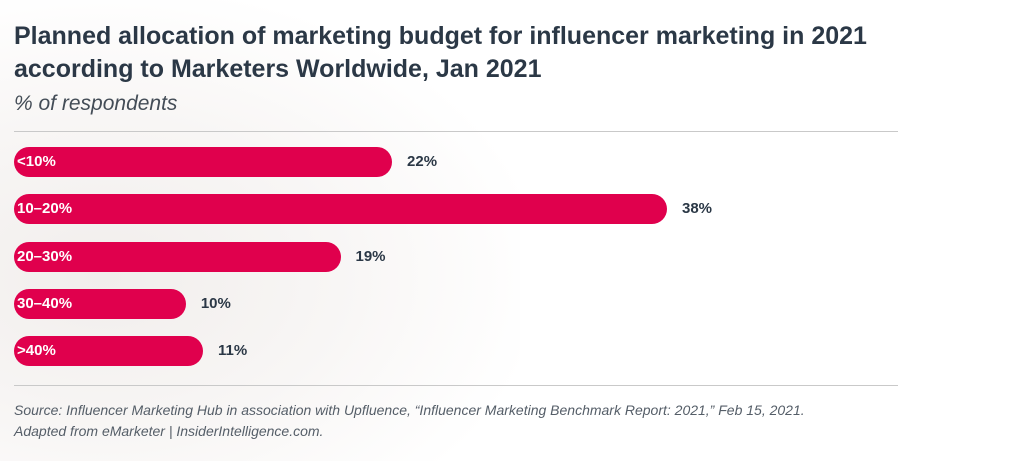 The height and width of the screenshot is (461, 1024). Describe the element at coordinates (45, 303) in the screenshot. I see `category-label: 30–40%` at that location.